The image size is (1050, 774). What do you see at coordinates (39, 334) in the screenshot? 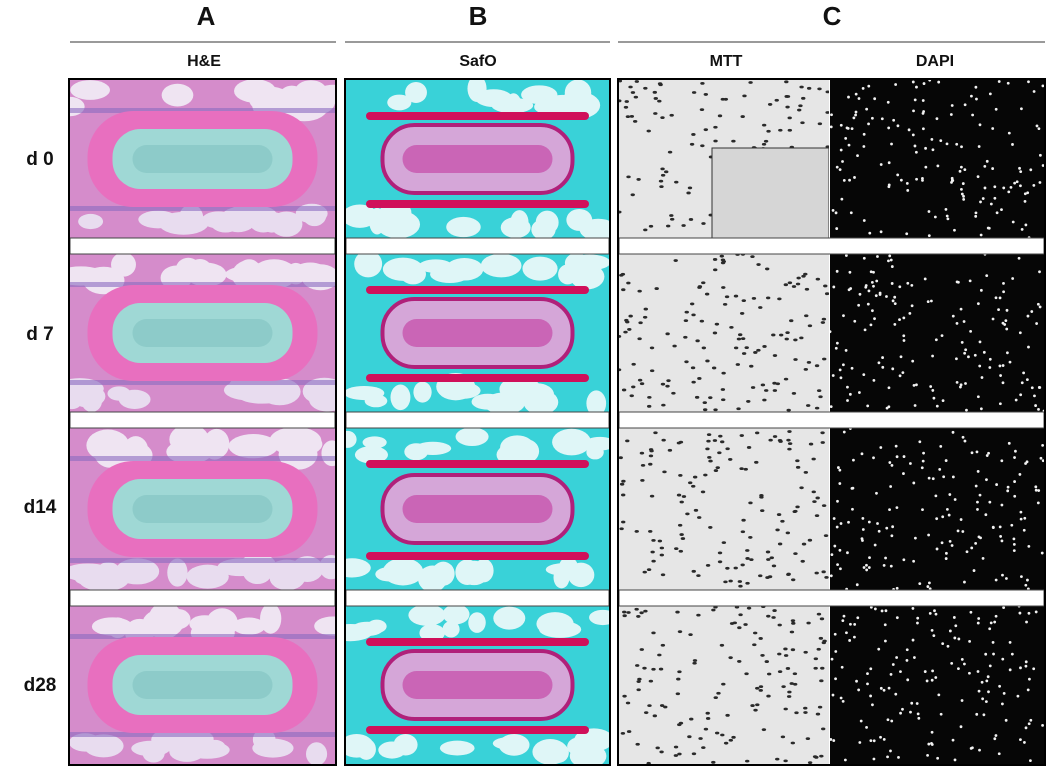
I see `row-label: d 7` at bounding box center [39, 334].